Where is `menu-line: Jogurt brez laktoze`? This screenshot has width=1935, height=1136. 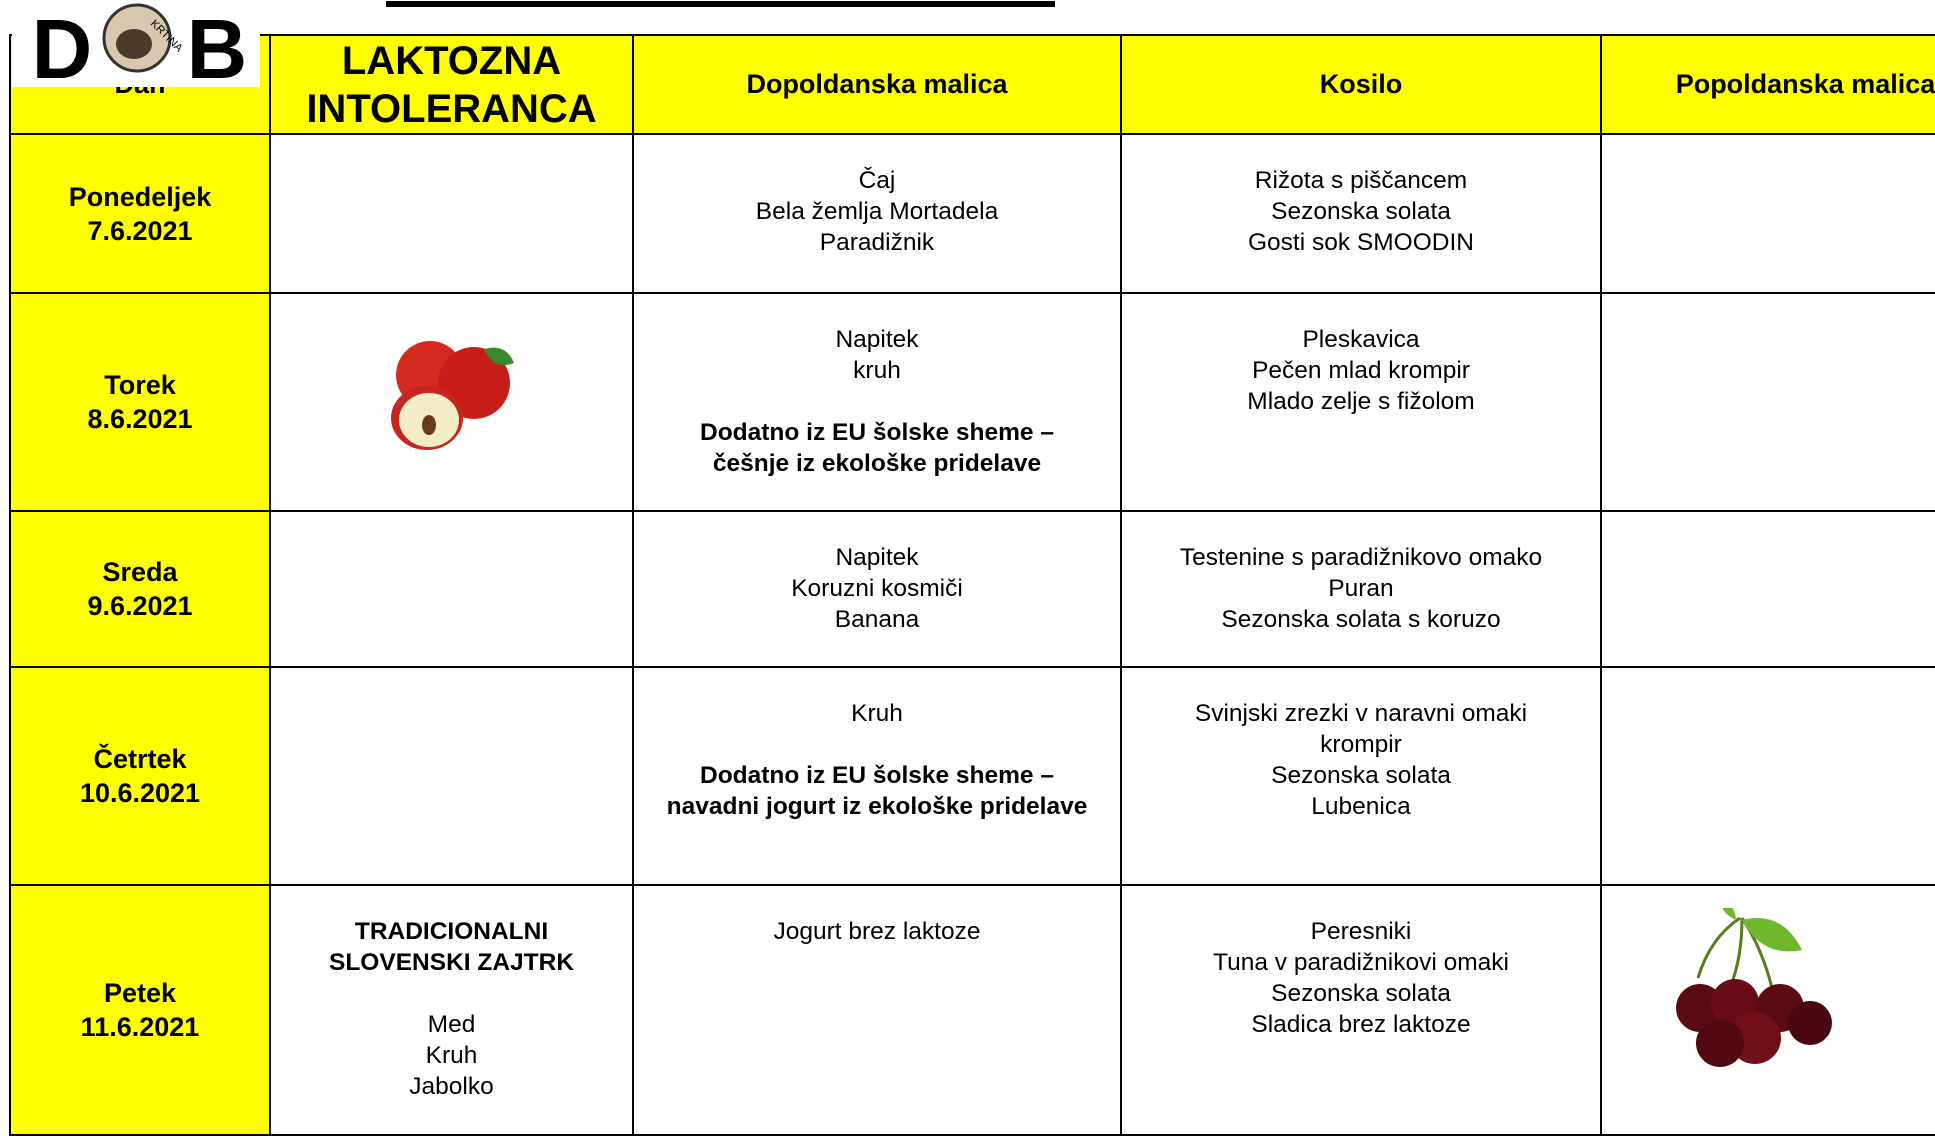
menu-line: Jogurt brez laktoze is located at coordinates (877, 931).